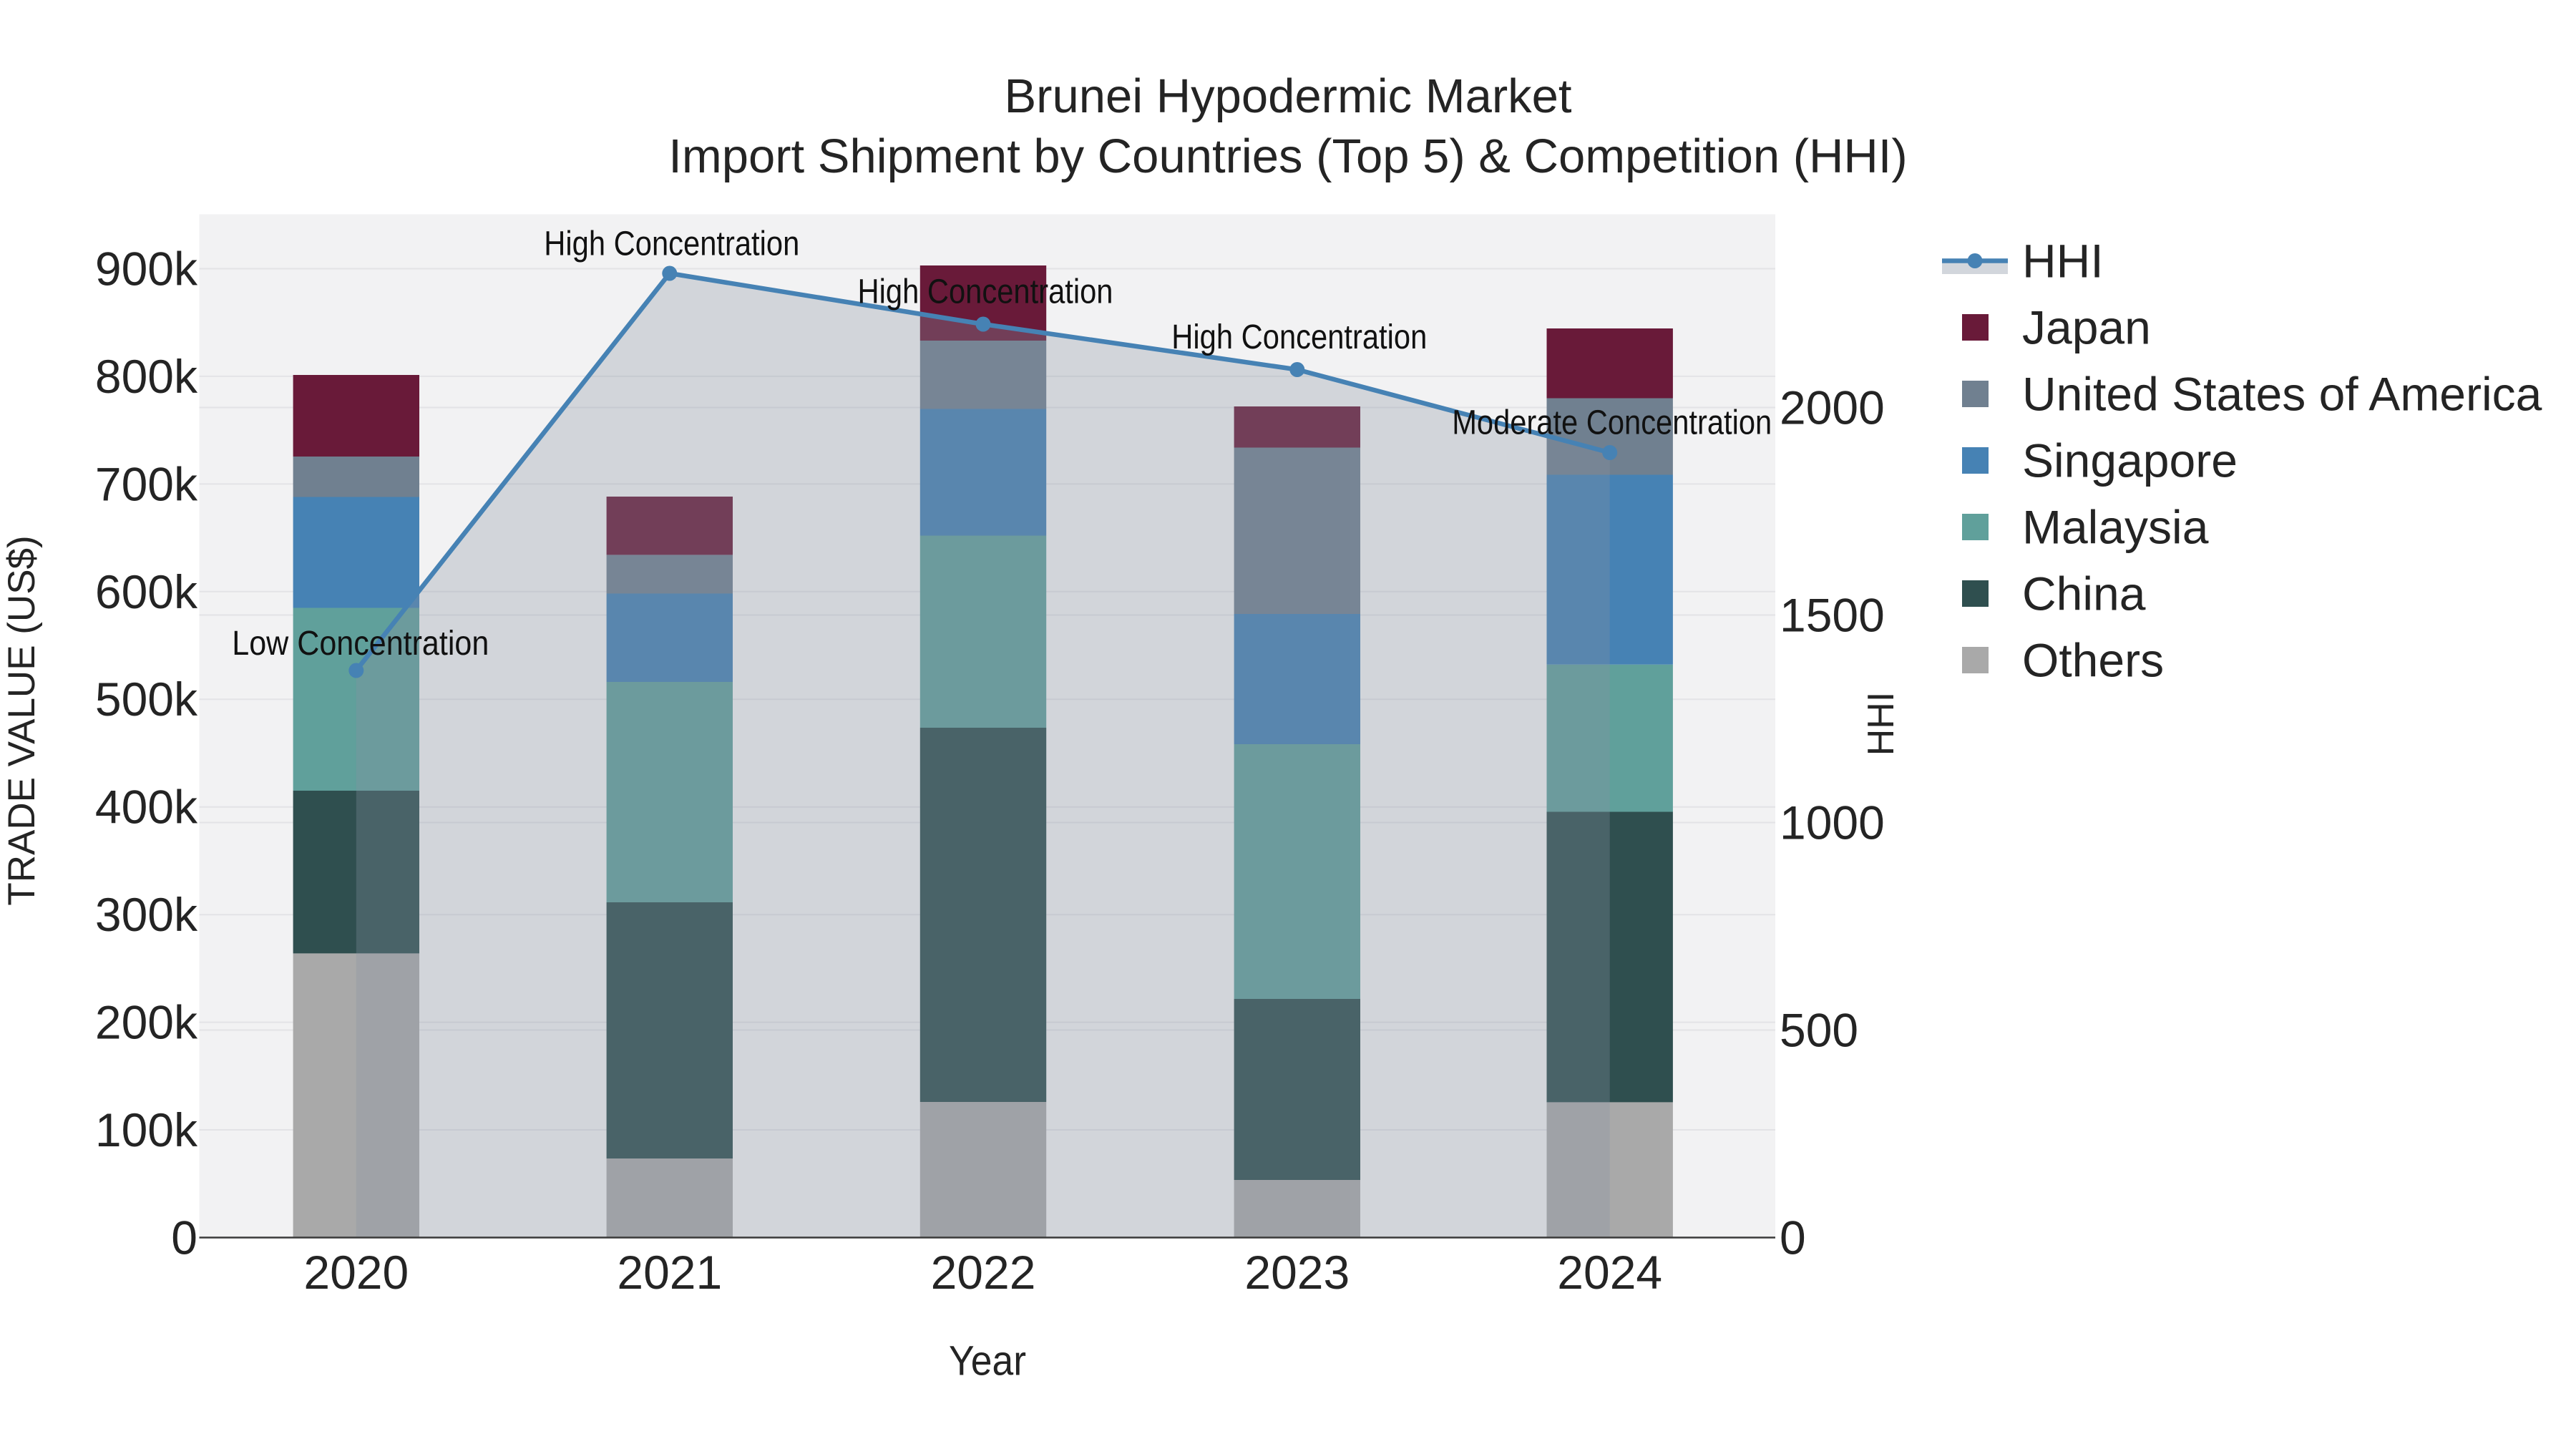  What do you see at coordinates (1297, 1272) in the screenshot?
I see `svg-text: 2023` at bounding box center [1297, 1272].